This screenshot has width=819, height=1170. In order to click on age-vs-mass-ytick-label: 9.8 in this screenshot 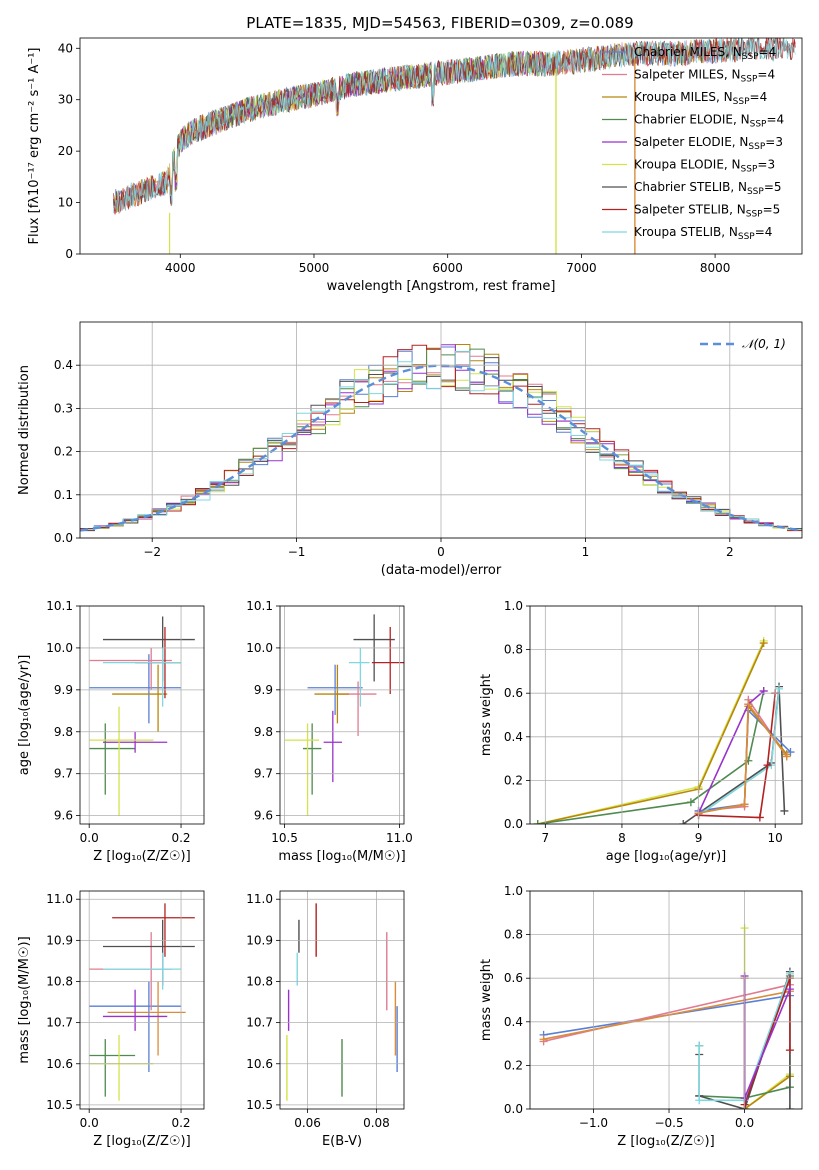, I will do `click(263, 732)`.